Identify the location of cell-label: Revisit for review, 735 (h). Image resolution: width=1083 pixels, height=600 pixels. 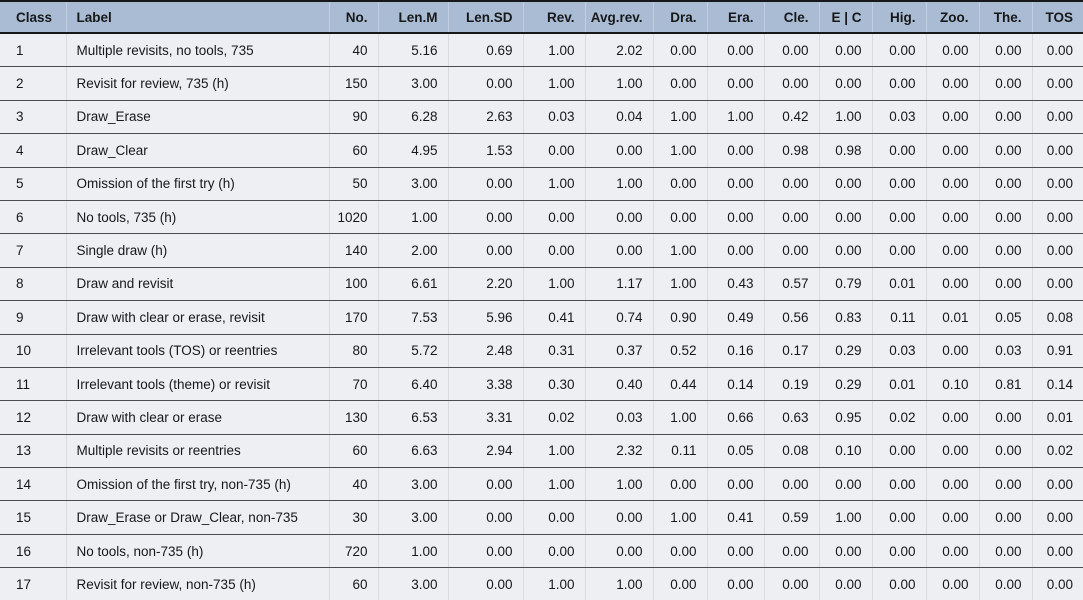
(198, 83).